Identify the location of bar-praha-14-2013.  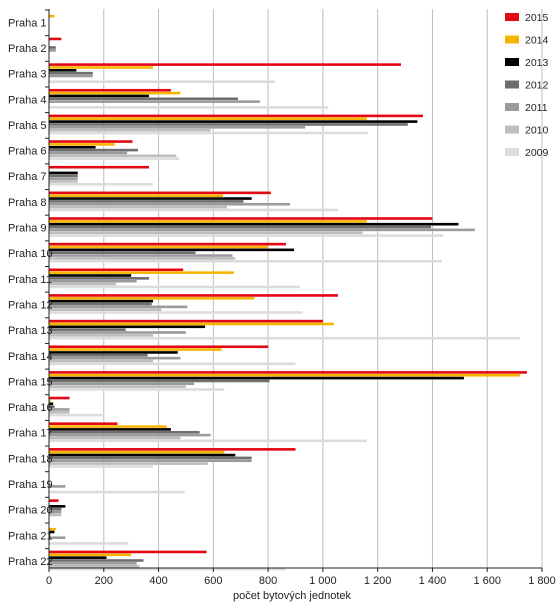
(113, 352).